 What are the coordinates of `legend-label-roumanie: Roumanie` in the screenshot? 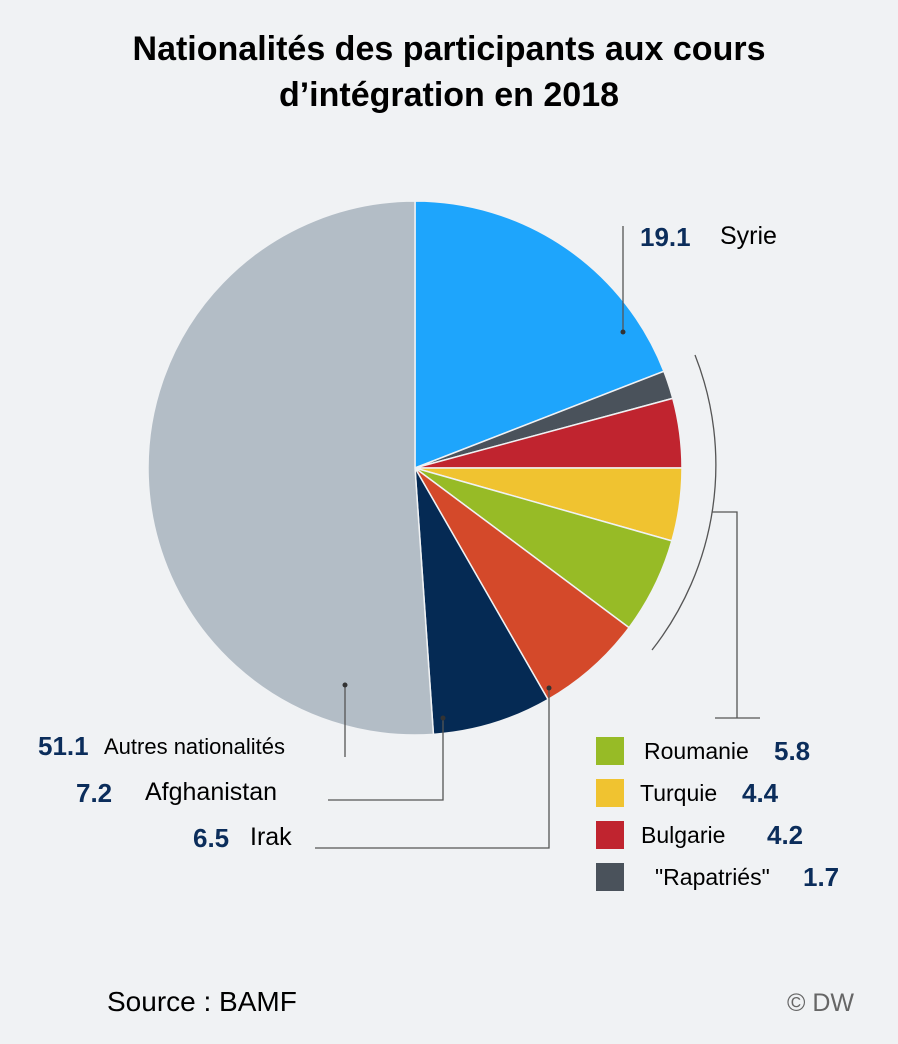 It's located at (696, 751).